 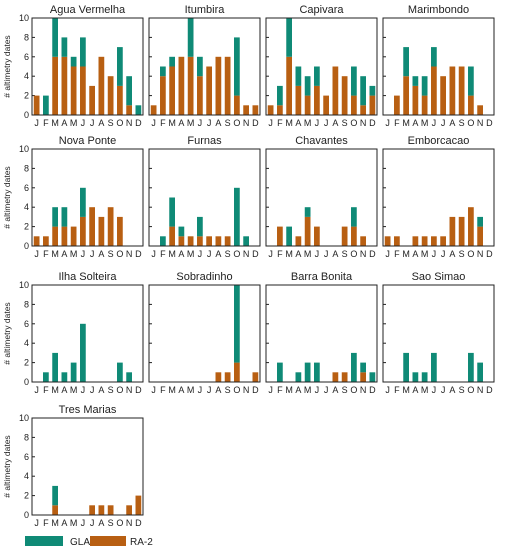 I want to click on panel-title: Sobradinho, so click(x=204, y=277).